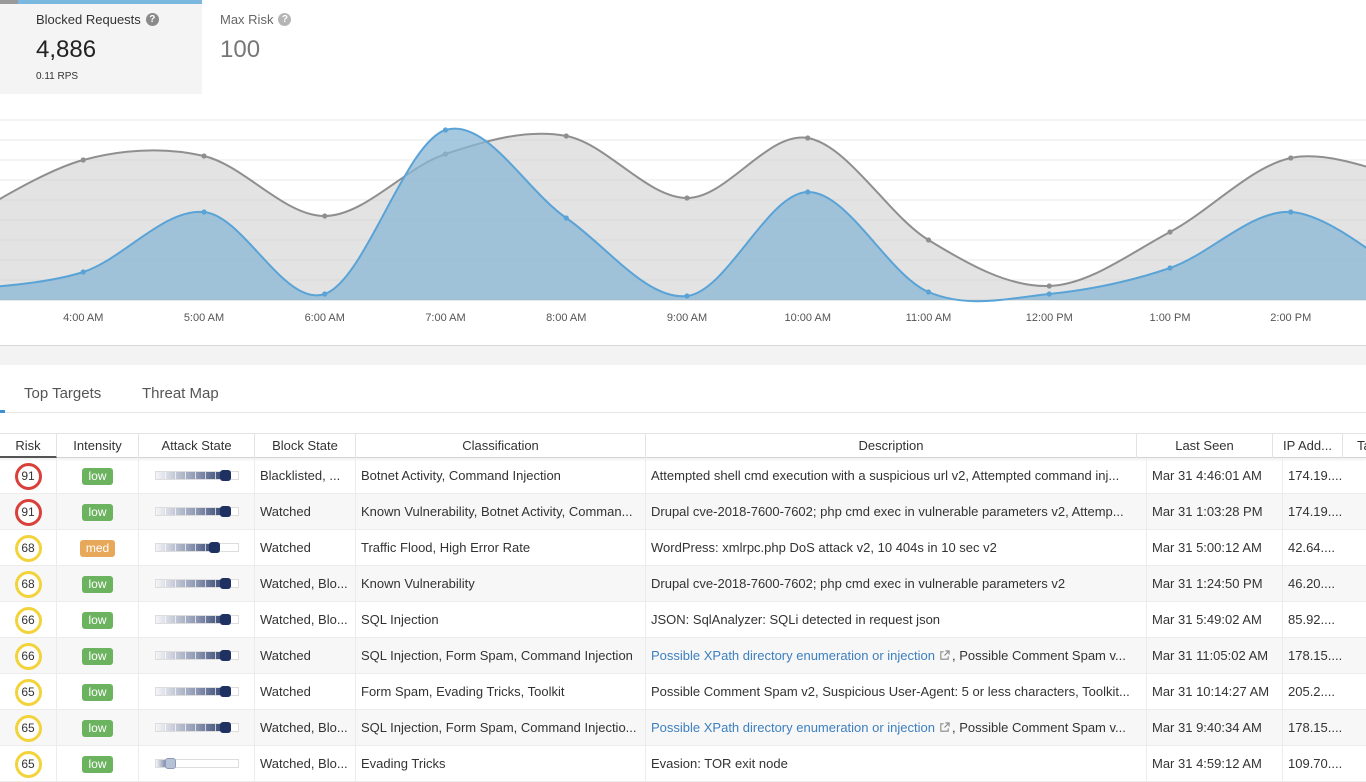  What do you see at coordinates (929, 318) in the screenshot?
I see `x-tick-label: 11:00 AM` at bounding box center [929, 318].